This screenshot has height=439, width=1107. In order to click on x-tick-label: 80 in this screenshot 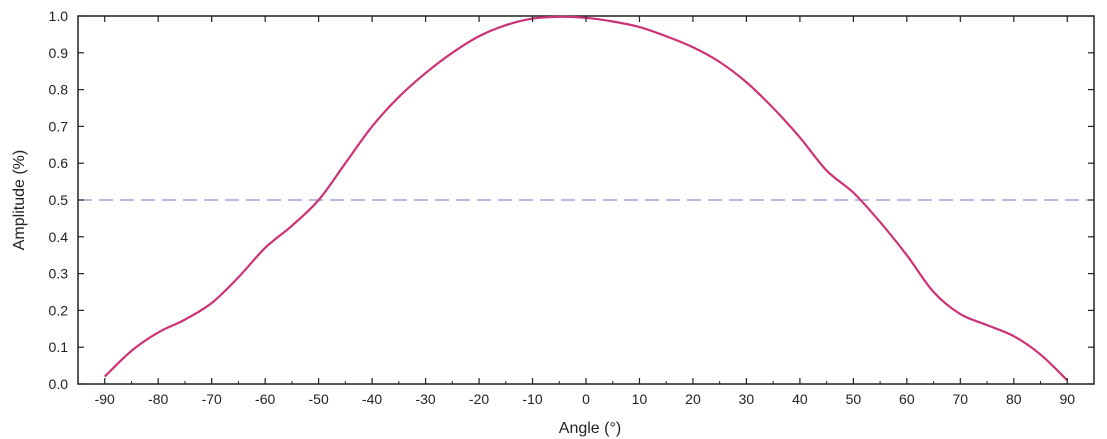, I will do `click(1014, 399)`.